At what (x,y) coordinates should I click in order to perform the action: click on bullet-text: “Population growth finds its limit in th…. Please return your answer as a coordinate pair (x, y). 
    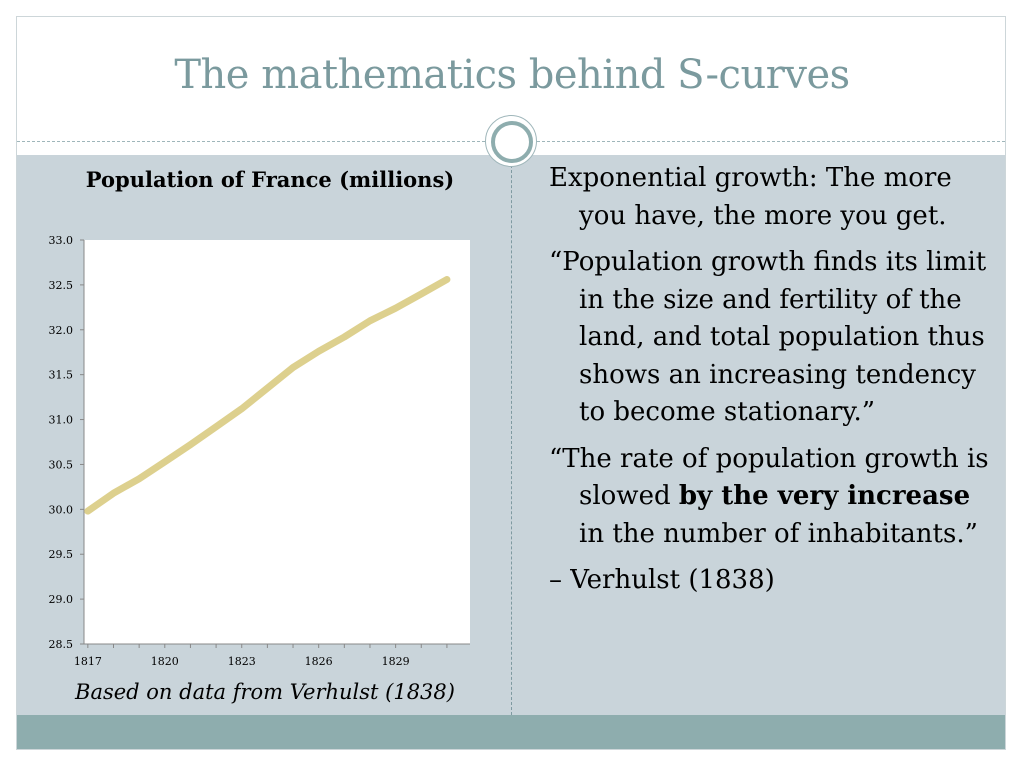
    Looking at the image, I should click on (768, 337).